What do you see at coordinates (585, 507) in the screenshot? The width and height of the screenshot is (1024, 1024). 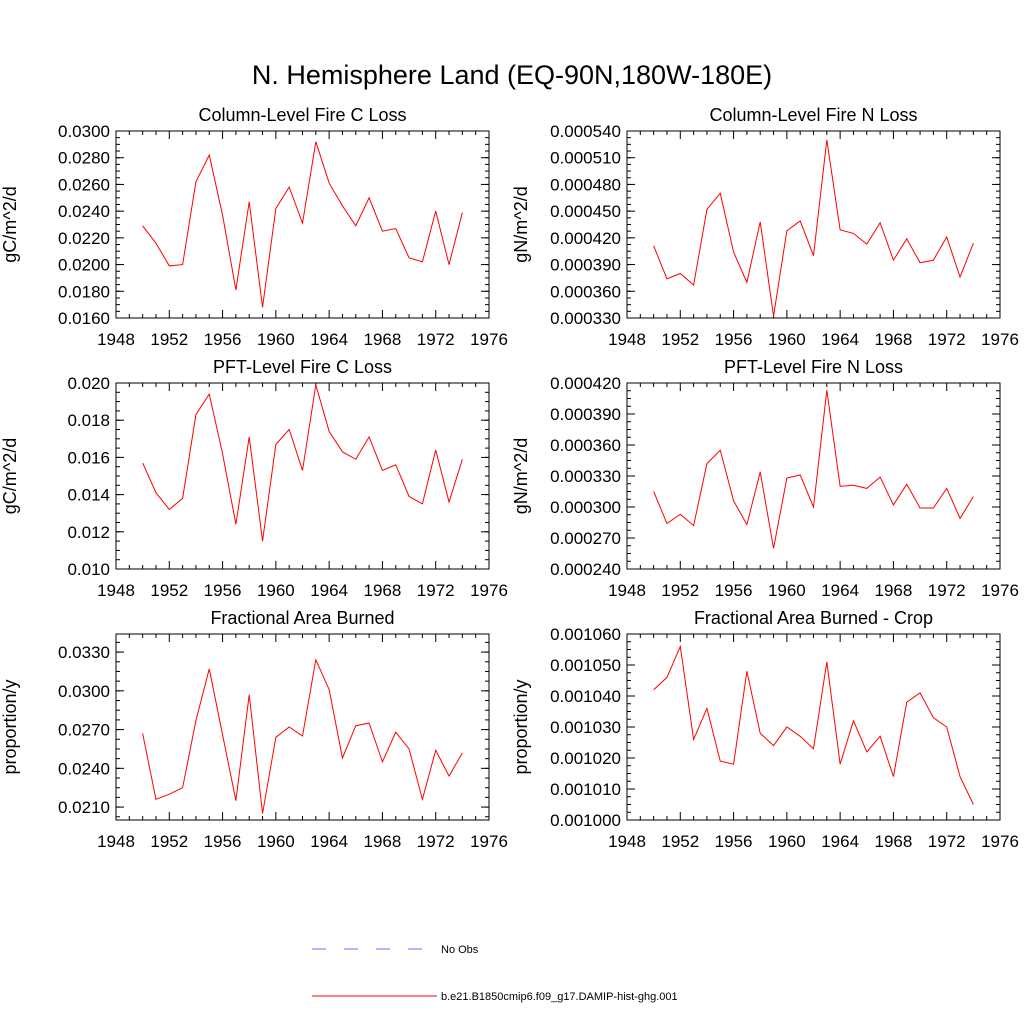 I see `y-tick-label: 0.000300` at bounding box center [585, 507].